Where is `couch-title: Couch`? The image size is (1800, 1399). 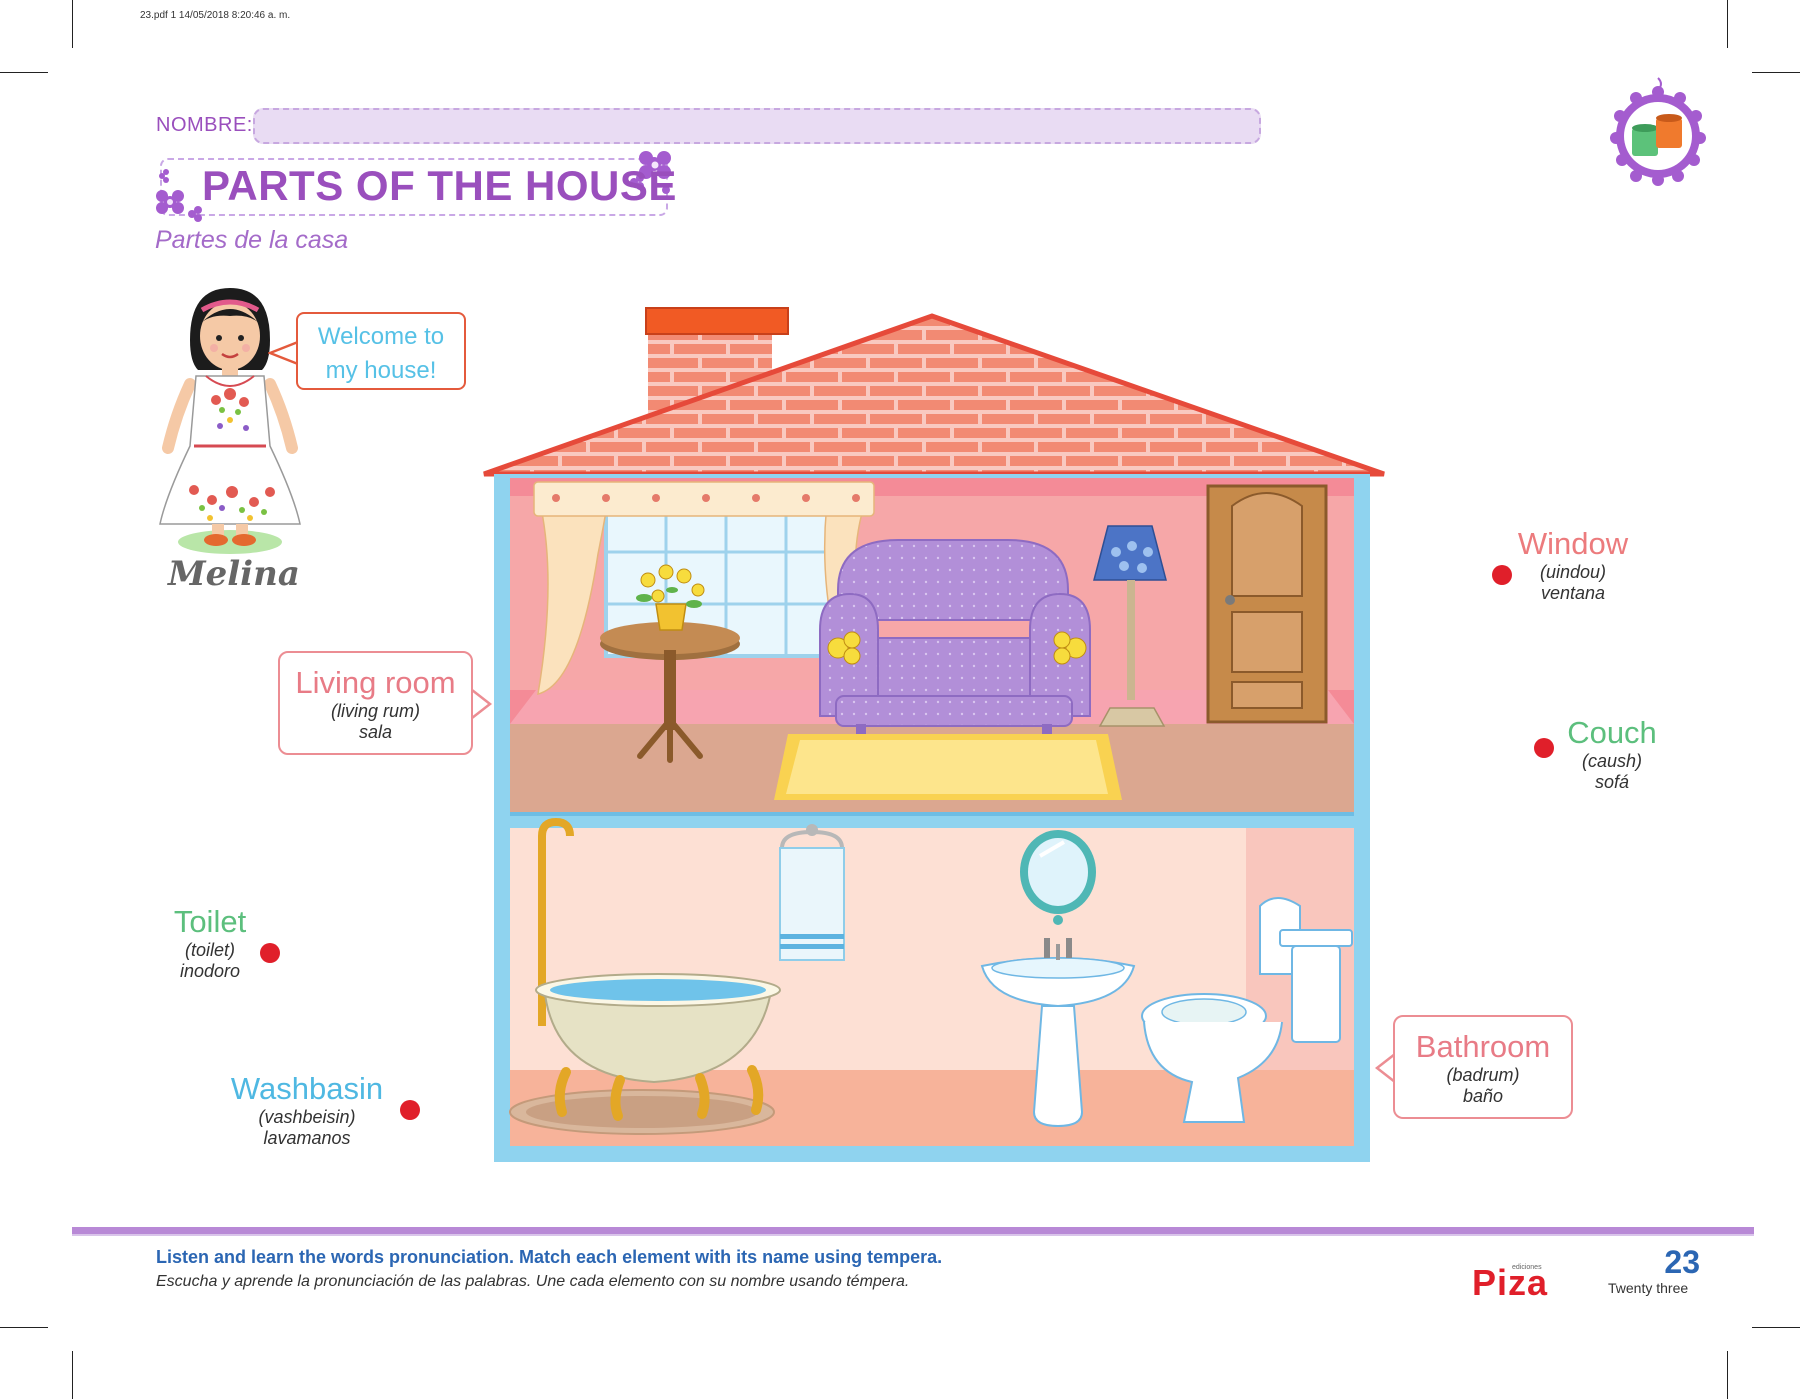
couch-title: Couch is located at coordinates (1612, 732).